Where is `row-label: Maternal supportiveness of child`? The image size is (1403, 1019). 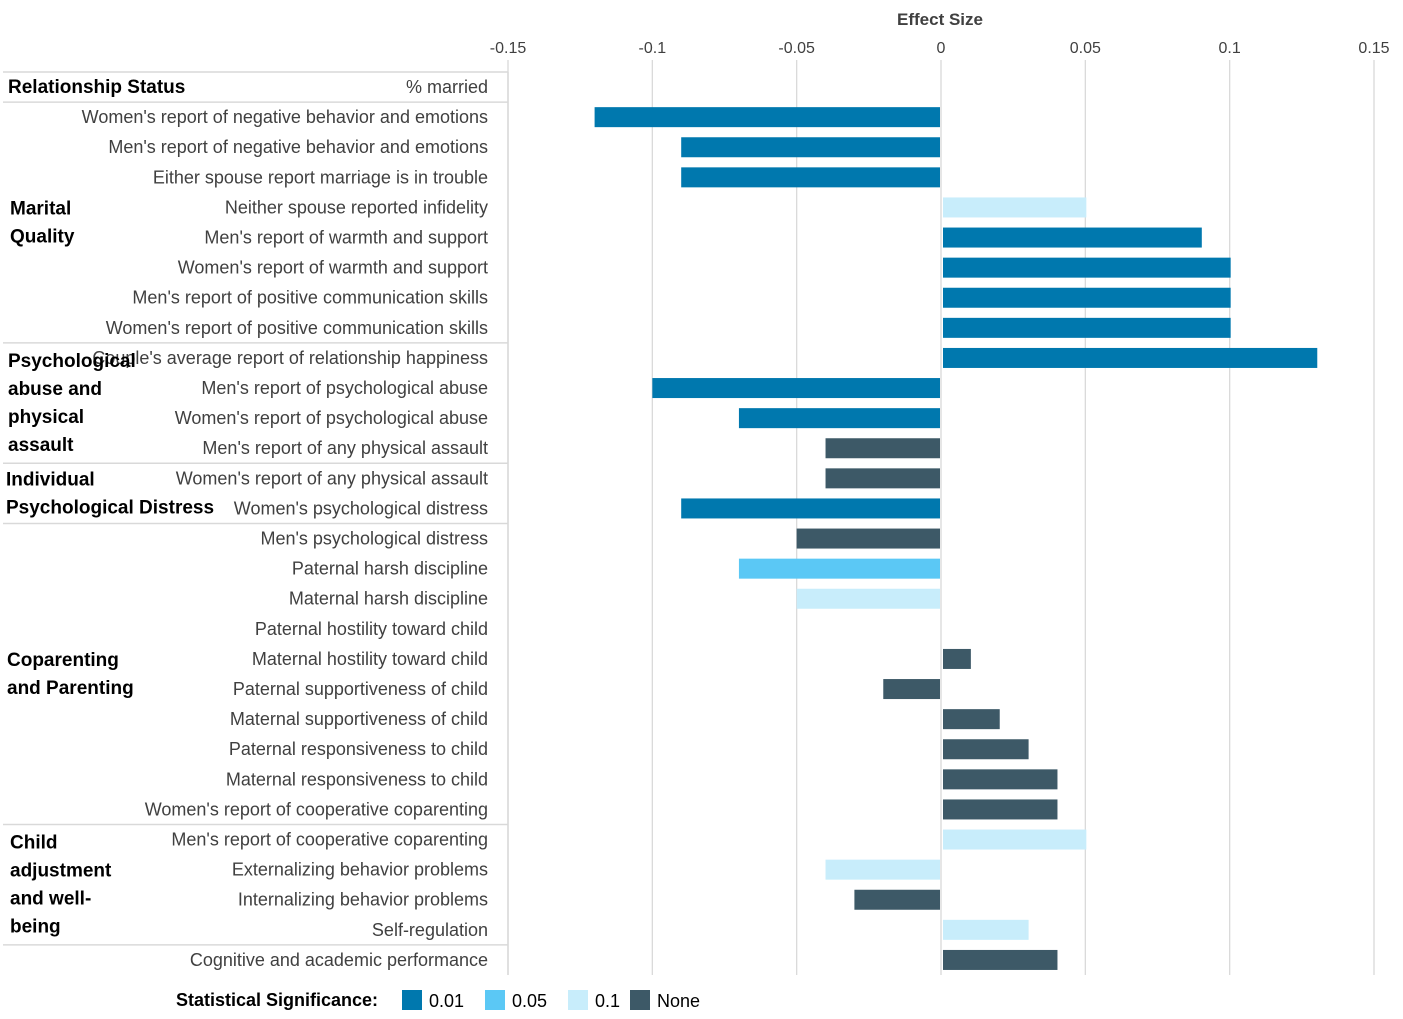 row-label: Maternal supportiveness of child is located at coordinates (359, 719).